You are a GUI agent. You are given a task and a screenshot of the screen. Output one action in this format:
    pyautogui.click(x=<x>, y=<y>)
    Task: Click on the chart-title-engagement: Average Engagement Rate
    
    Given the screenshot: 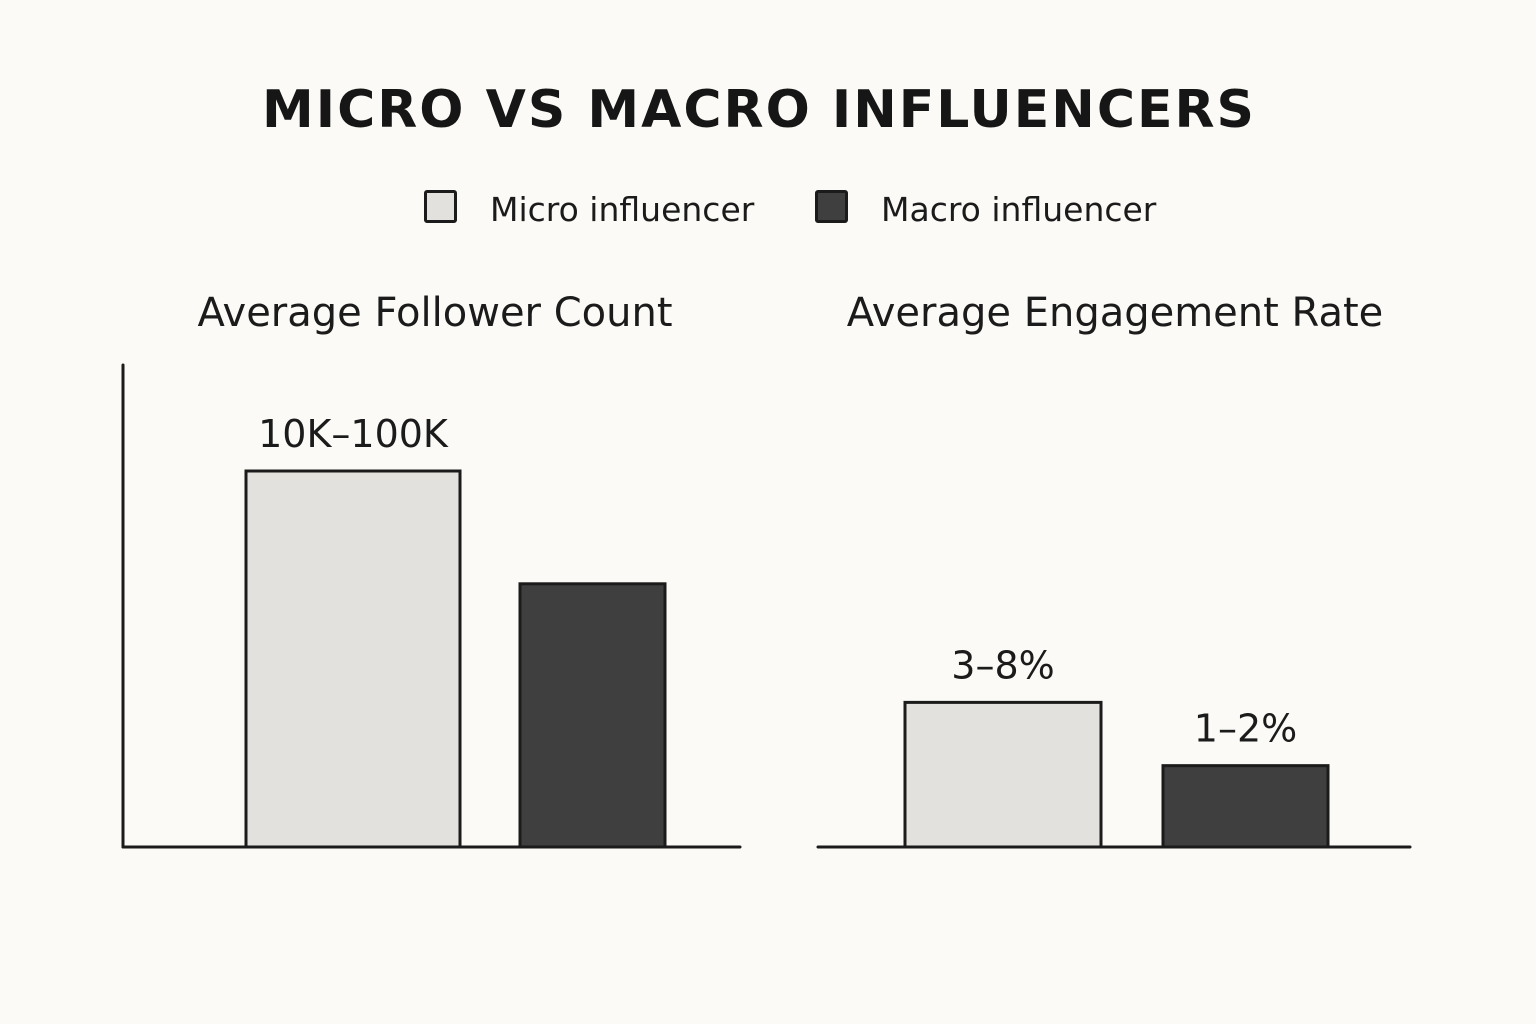 What is the action you would take?
    pyautogui.click(x=1115, y=313)
    